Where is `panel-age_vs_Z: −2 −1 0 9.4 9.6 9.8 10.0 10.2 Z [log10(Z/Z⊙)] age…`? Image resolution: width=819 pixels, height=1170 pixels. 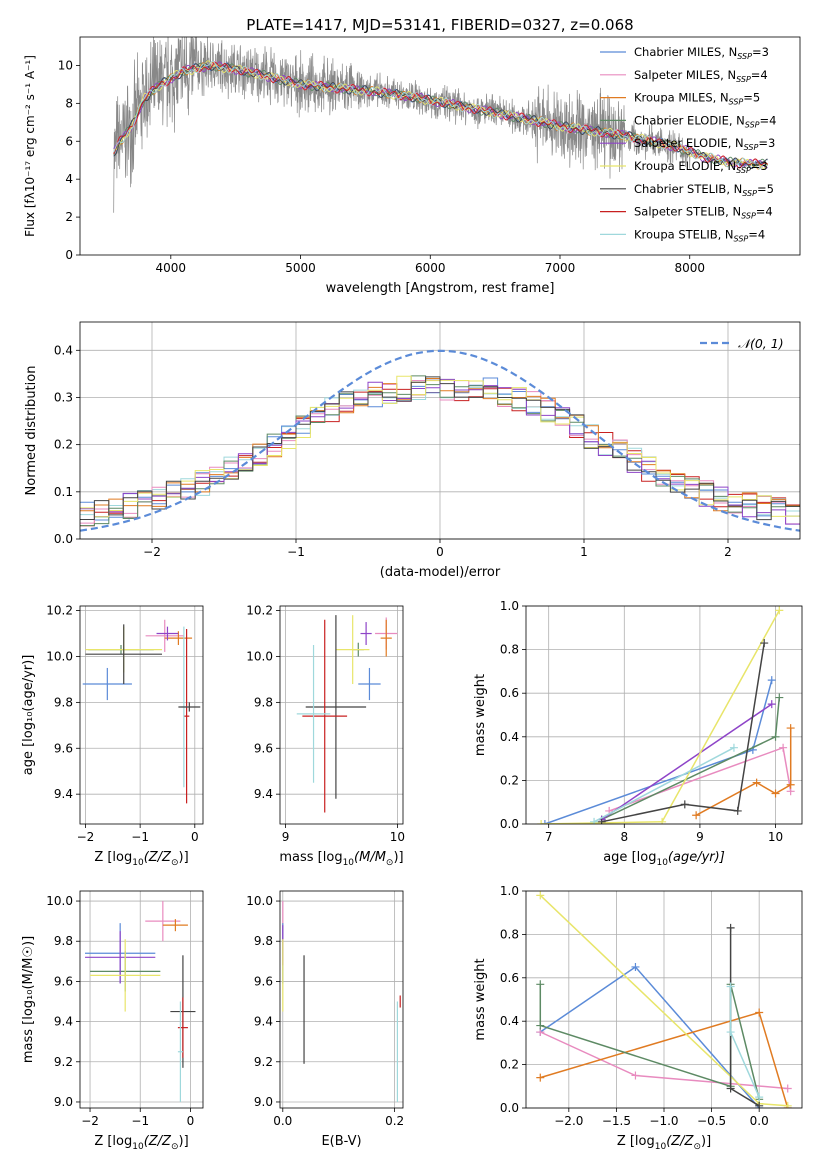
panel-age_vs_Z: −2 −1 0 9.4 9.6 9.8 10.0 10.2 Z [log10(Z/Z⊙)] age… is located at coordinates (112, 736).